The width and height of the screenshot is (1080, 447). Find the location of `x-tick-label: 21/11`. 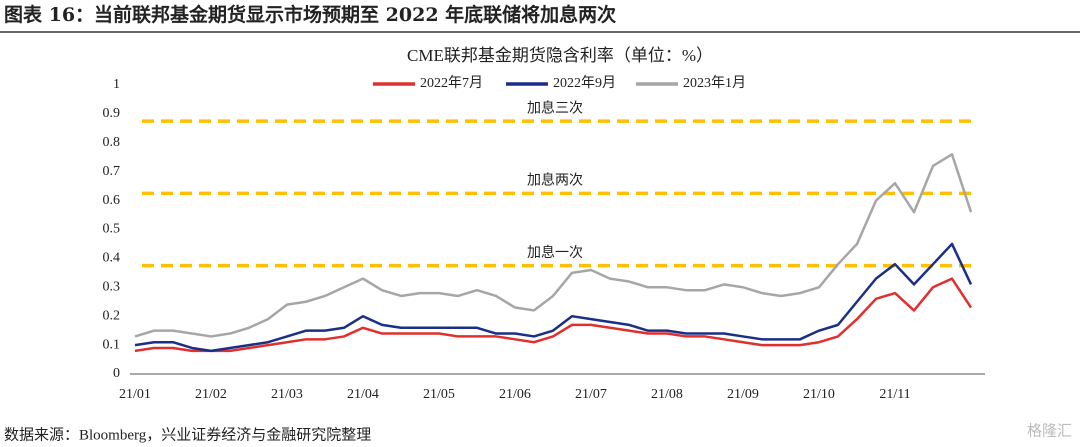

x-tick-label: 21/11 is located at coordinates (894, 394).